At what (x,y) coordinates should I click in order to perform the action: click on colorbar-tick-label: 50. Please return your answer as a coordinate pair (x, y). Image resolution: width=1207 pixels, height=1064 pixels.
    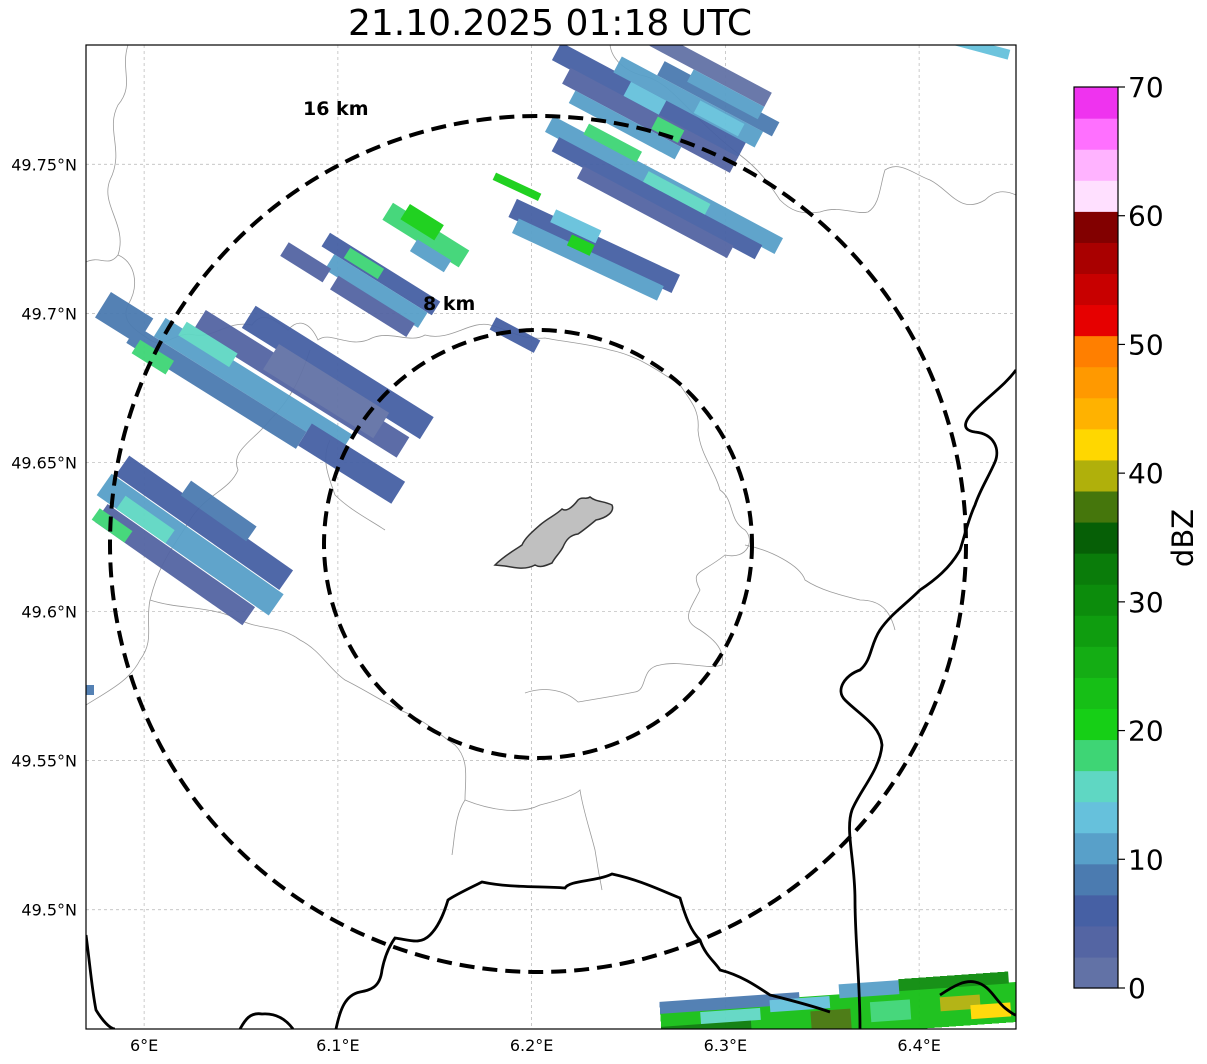
    Looking at the image, I should click on (1146, 344).